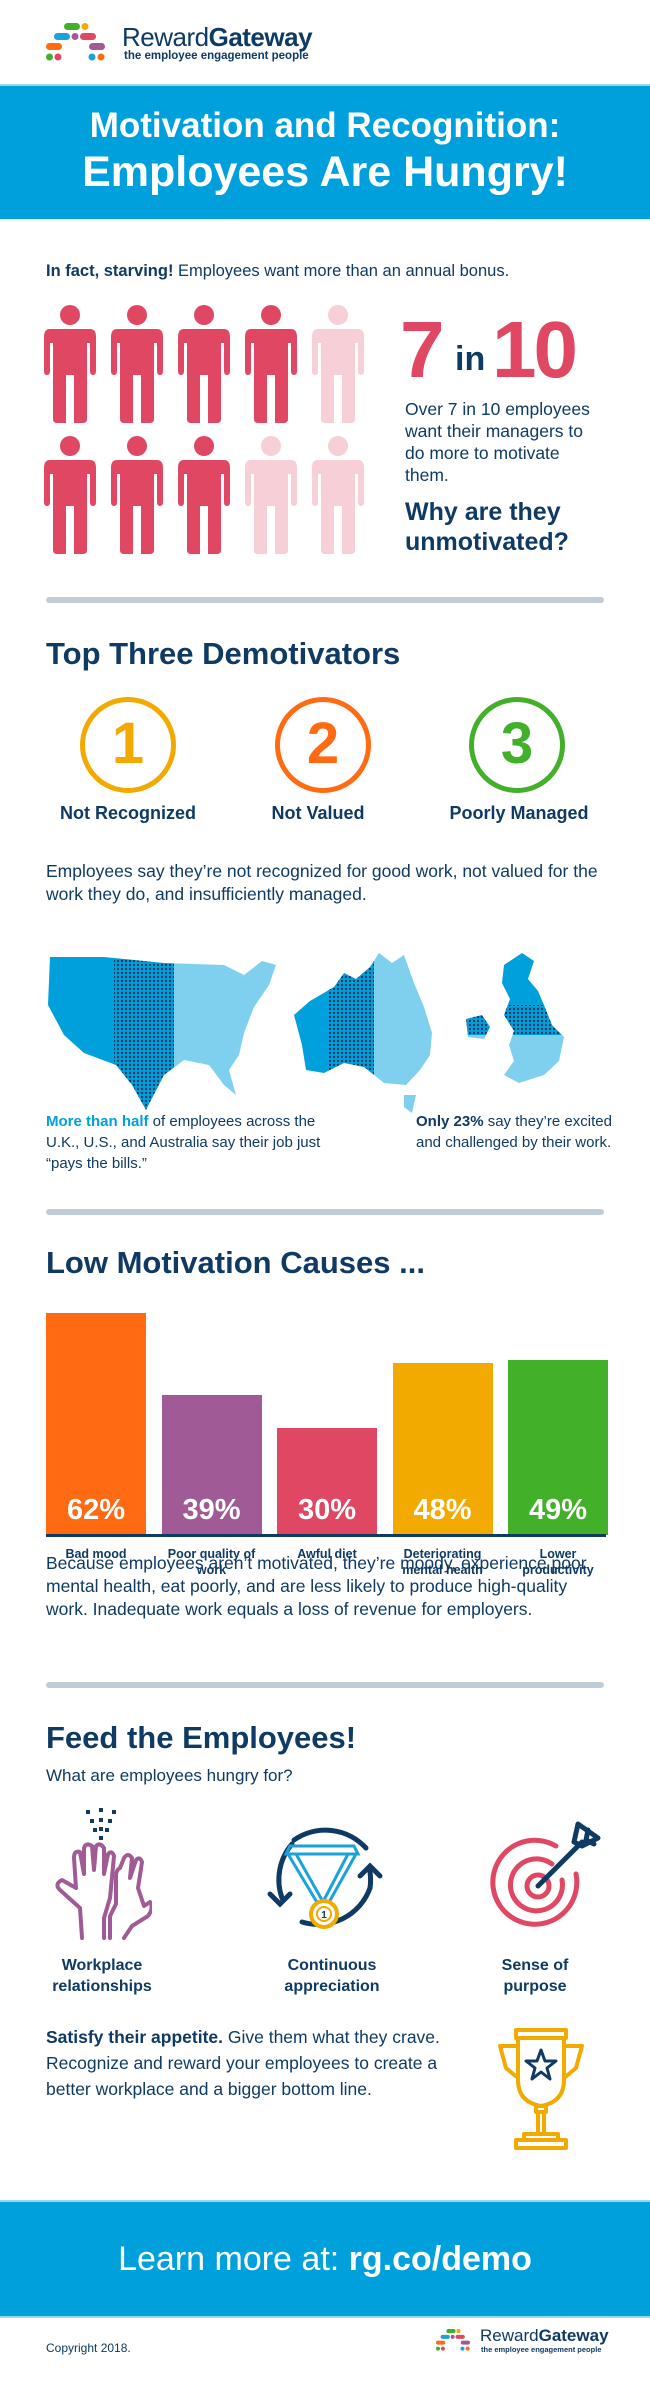 Image resolution: width=650 pixels, height=2382 pixels. What do you see at coordinates (211, 1562) in the screenshot?
I see `bar-category-label: Poor quality of work` at bounding box center [211, 1562].